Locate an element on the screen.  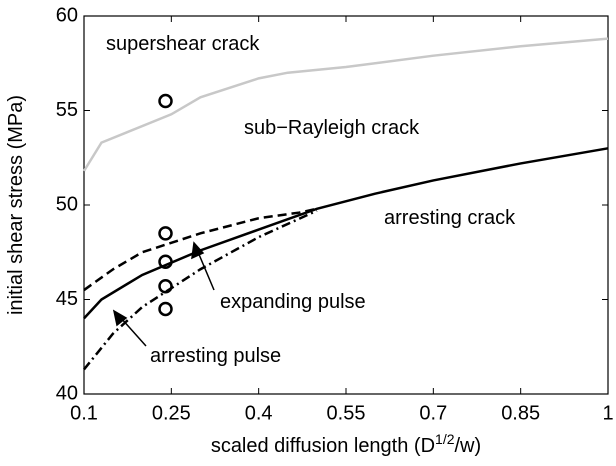
x-label-text: scaled diffusion length (D is located at coordinates (323, 446).